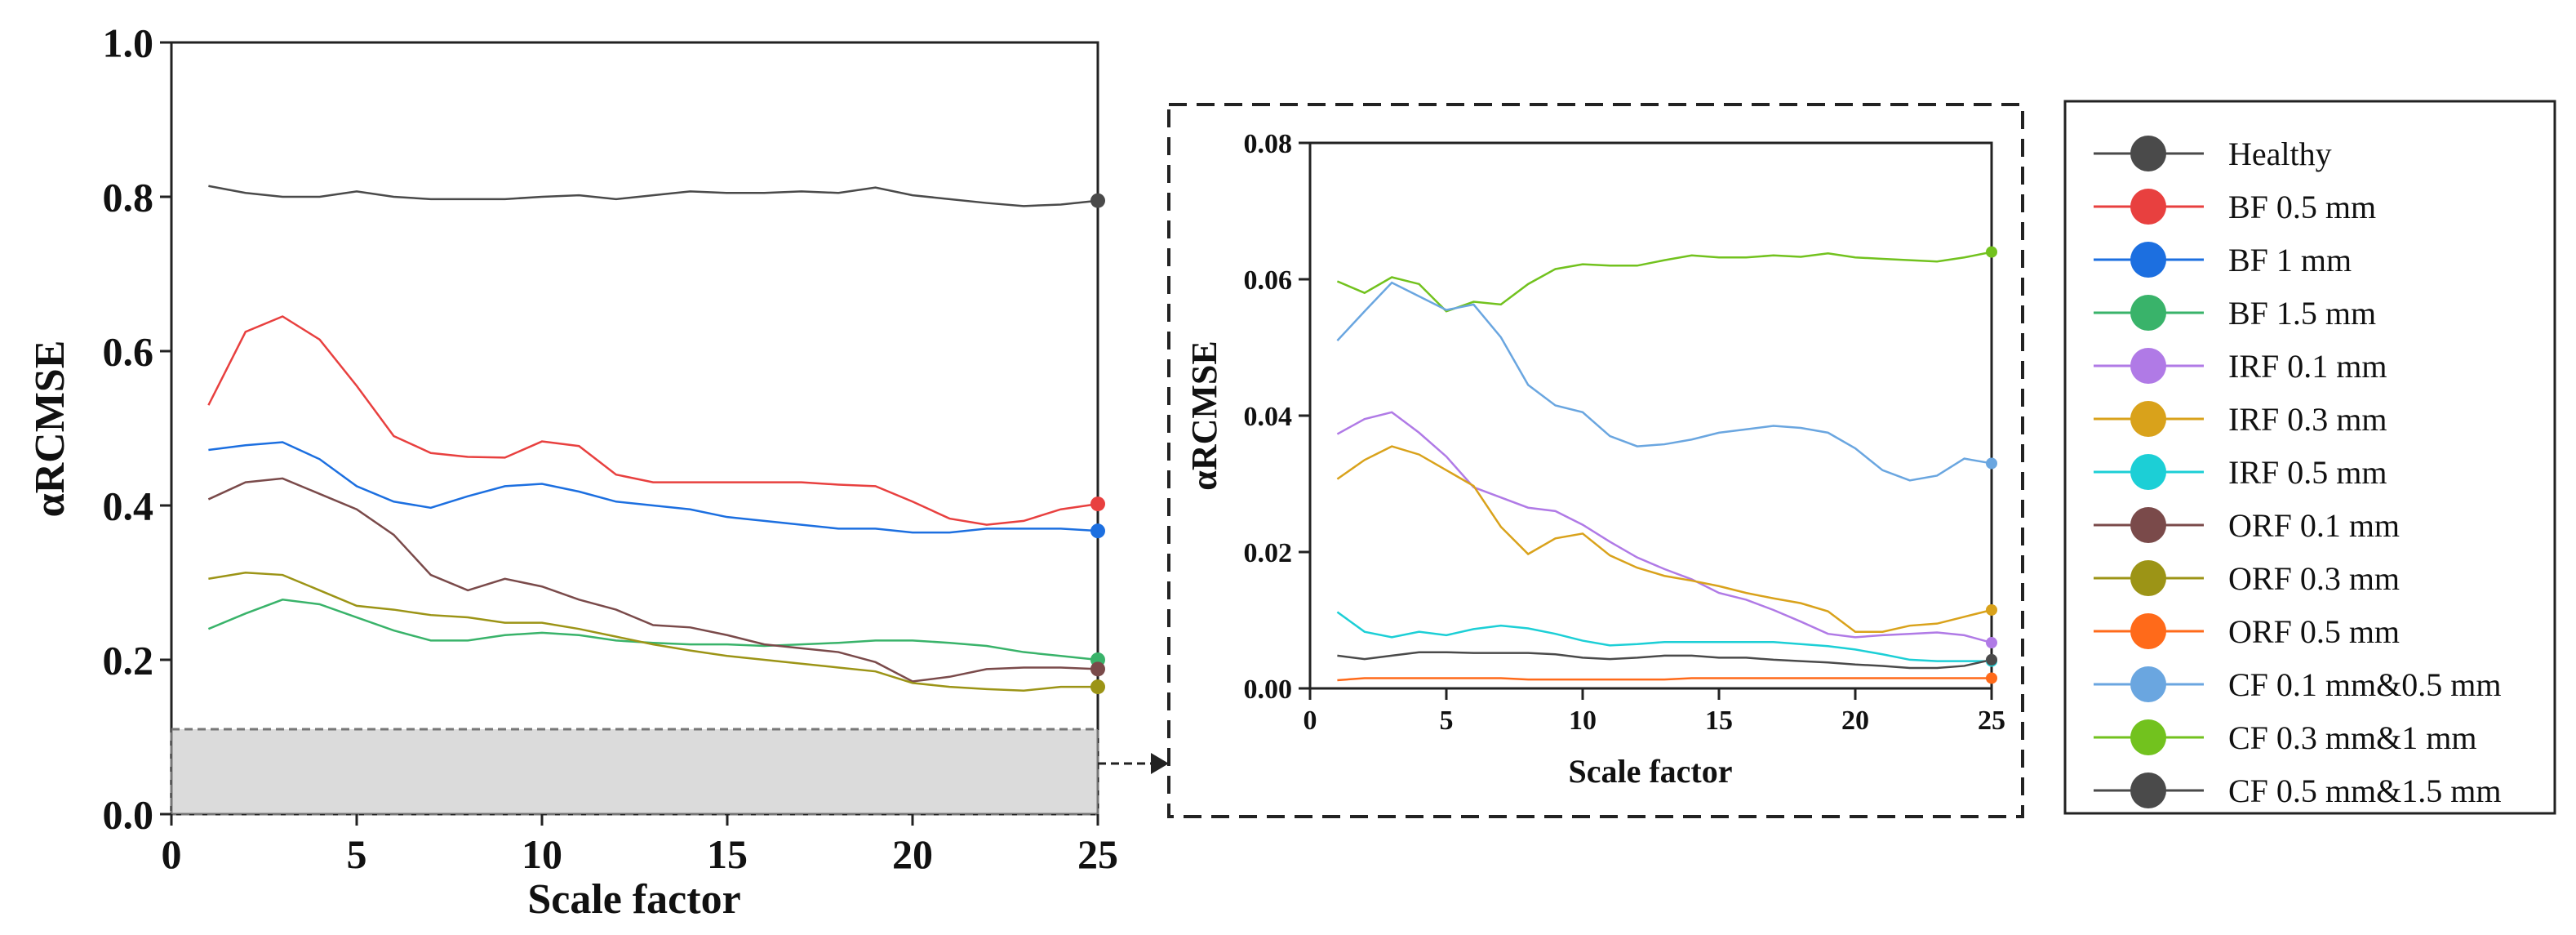  What do you see at coordinates (2290, 260) in the screenshot?
I see `legend-label: BF 1 mm` at bounding box center [2290, 260].